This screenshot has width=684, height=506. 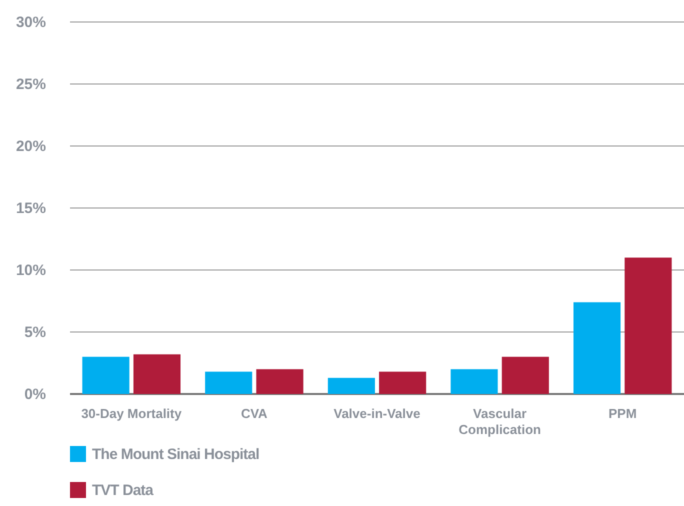 I want to click on x-tick-label: Vascular Complication, so click(x=500, y=421).